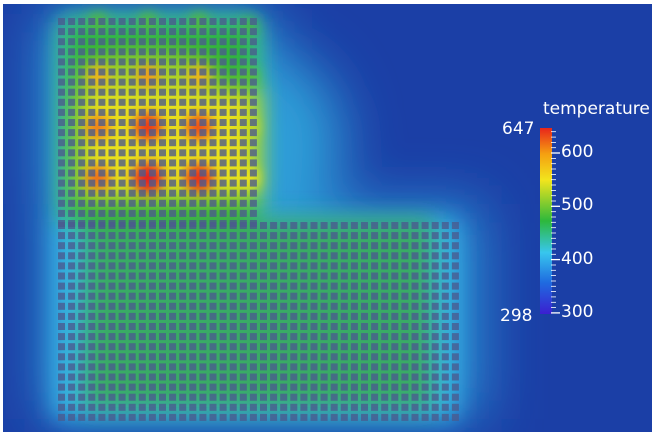 Image resolution: width=653 pixels, height=436 pixels. Describe the element at coordinates (577, 205) in the screenshot. I see `colorbar-tick-label: 500` at that location.